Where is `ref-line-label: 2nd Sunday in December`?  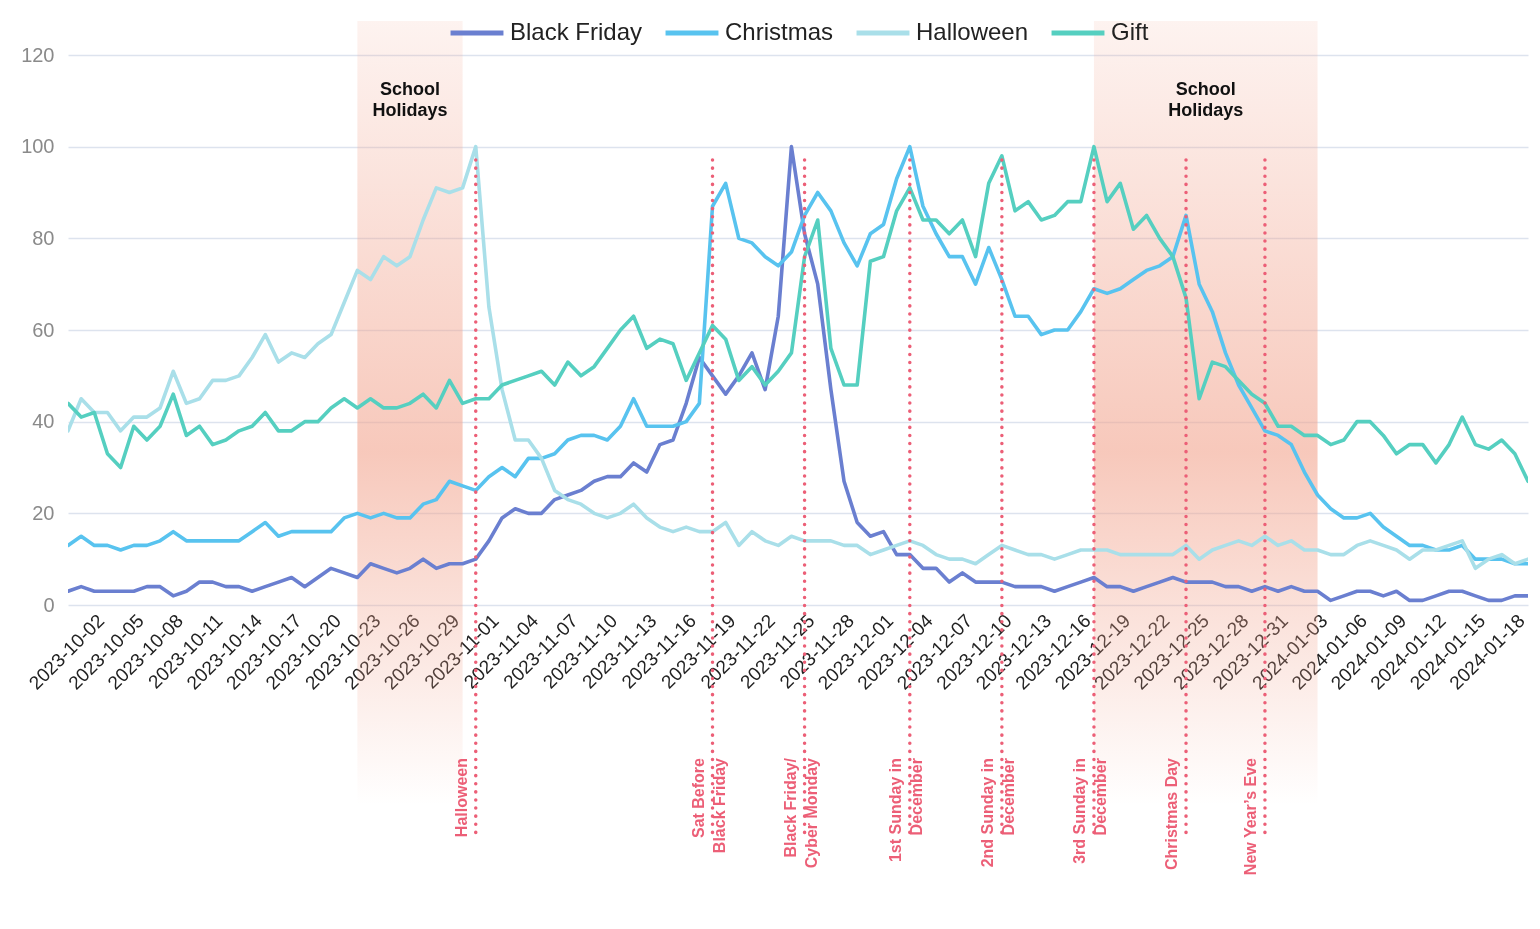
ref-line-label: 2nd Sunday in December is located at coordinates (997, 813).